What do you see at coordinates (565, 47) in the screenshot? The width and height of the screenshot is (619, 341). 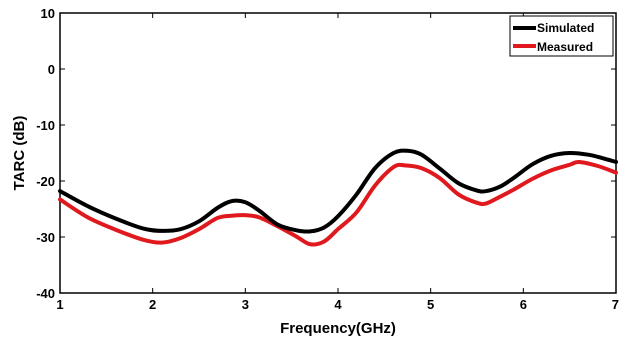 I see `legend-label-measured: Measured` at bounding box center [565, 47].